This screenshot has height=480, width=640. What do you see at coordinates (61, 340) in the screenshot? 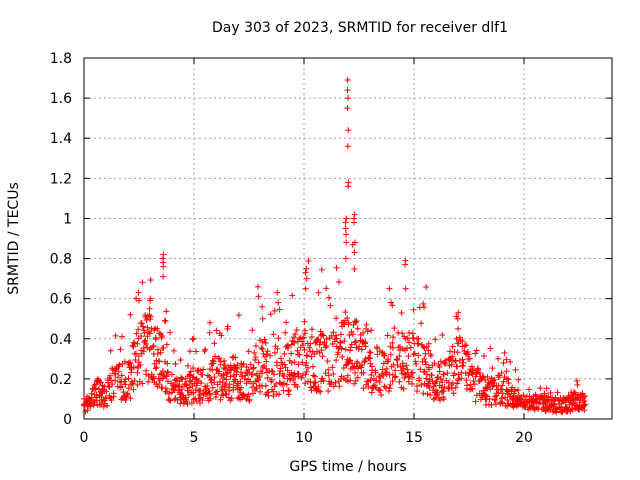
I see `y-tick-label: 0.4` at bounding box center [61, 340].